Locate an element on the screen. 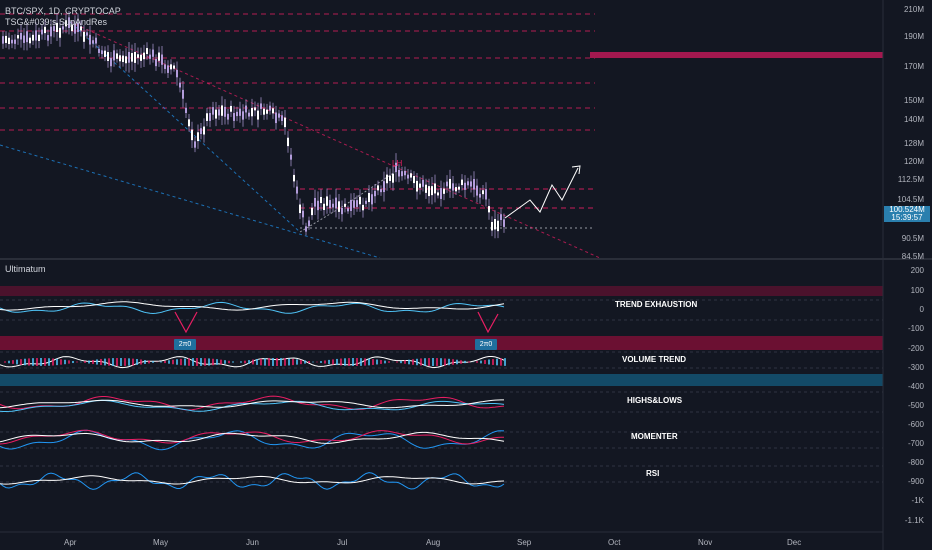 This screenshot has width=932, height=550. price-label: 210M is located at coordinates (913, 9).